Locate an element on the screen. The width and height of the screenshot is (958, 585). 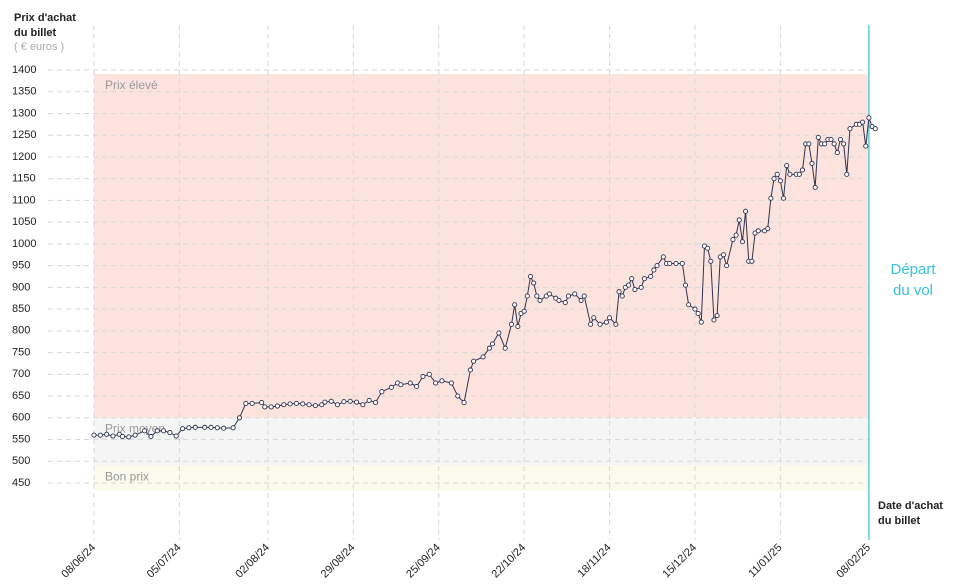
y-axis-label: Prix d'achat is located at coordinates (45, 18).